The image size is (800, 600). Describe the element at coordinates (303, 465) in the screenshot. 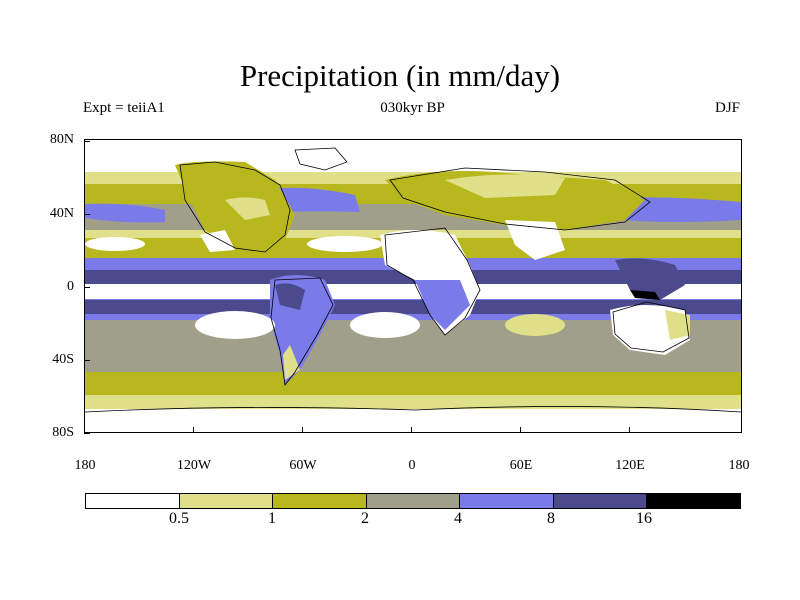

I see `lon-label-60w: 60W` at that location.